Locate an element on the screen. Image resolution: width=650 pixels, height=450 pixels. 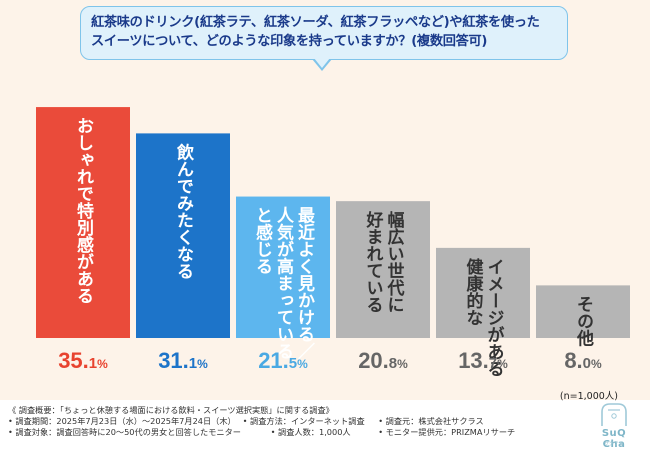
value-label-5: 13.7% is located at coordinates (483, 360).